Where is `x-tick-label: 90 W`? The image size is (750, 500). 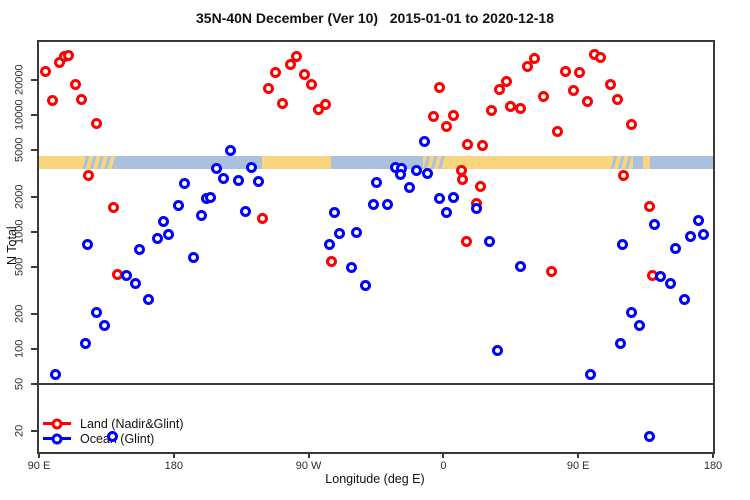
x-tick-label: 90 W is located at coordinates (308, 466).